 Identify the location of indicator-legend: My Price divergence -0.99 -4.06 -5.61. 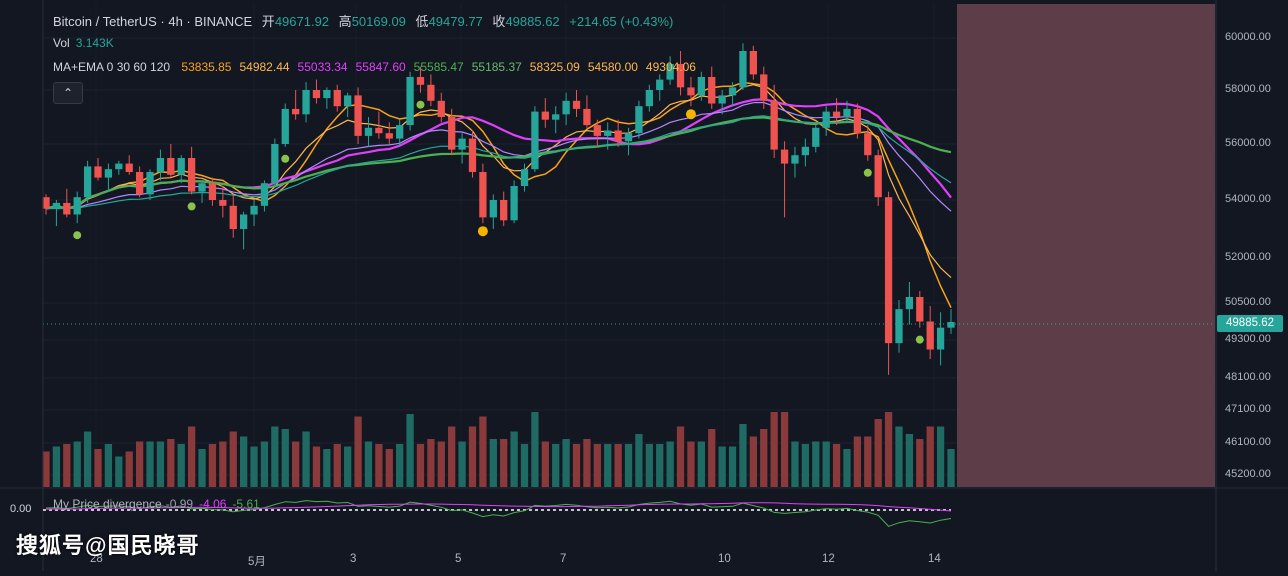
(156, 504).